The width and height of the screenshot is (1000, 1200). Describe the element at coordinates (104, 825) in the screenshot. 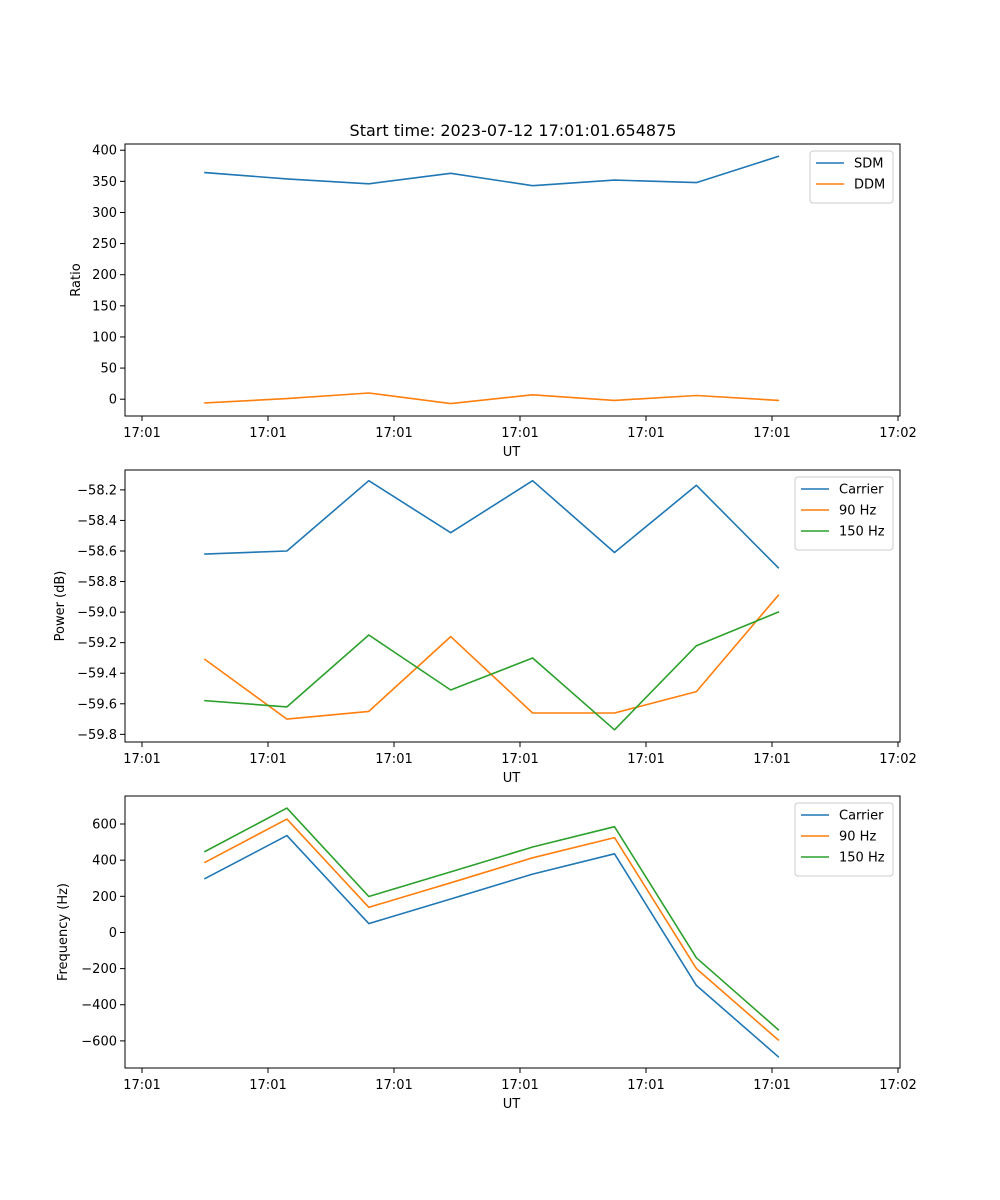

I see `y-tick-label: 600` at that location.